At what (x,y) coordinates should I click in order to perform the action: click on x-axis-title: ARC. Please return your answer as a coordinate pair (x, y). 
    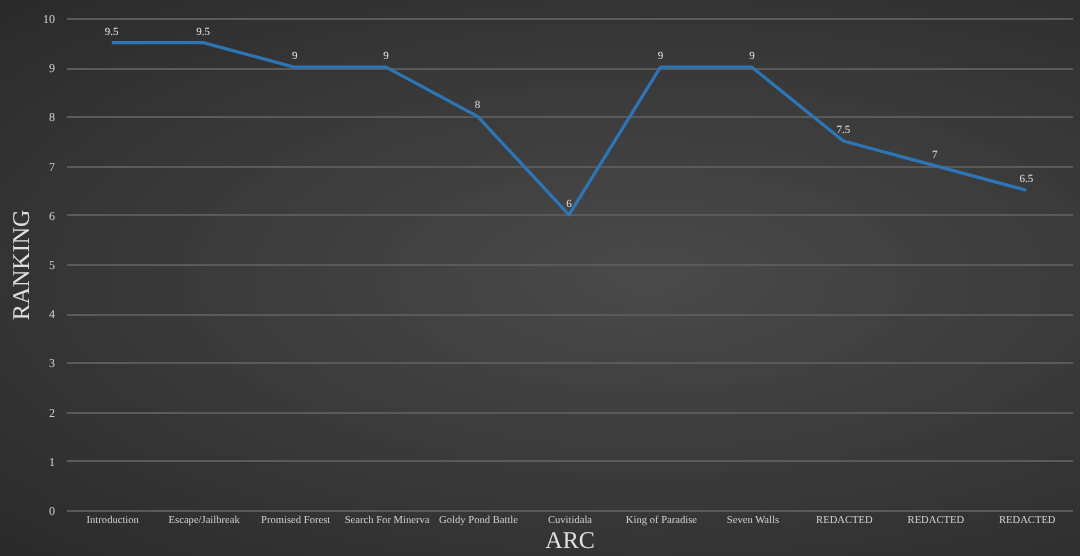
    Looking at the image, I should click on (570, 539).